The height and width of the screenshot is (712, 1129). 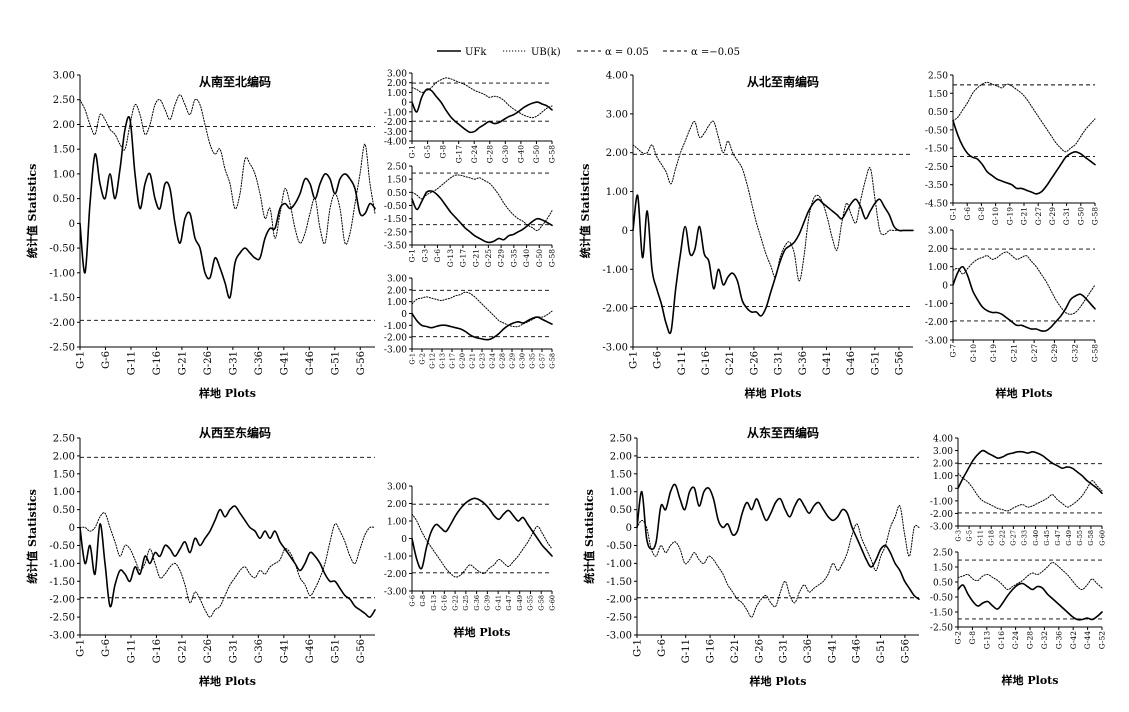 What do you see at coordinates (397, 488) in the screenshot?
I see `y-tick-label: 3.00` at bounding box center [397, 488].